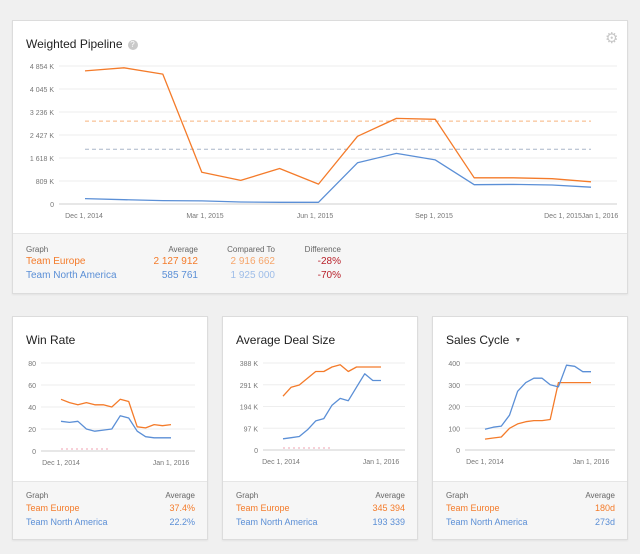 The height and width of the screenshot is (554, 640). What do you see at coordinates (74, 44) in the screenshot?
I see `weighted-pipeline-title-text: Weighted Pipeline` at bounding box center [74, 44].